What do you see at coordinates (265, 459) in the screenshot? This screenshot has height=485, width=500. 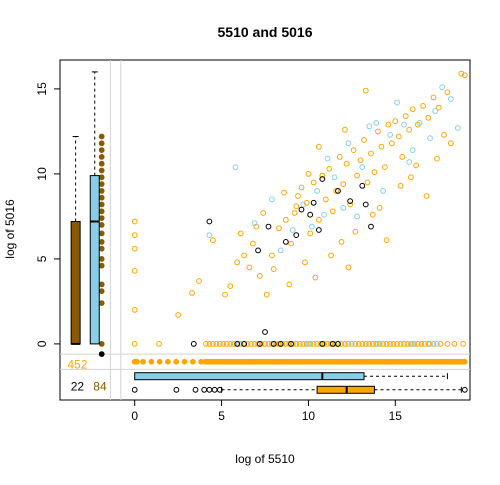 I see `x-axis-label: log of 5510` at bounding box center [265, 459].